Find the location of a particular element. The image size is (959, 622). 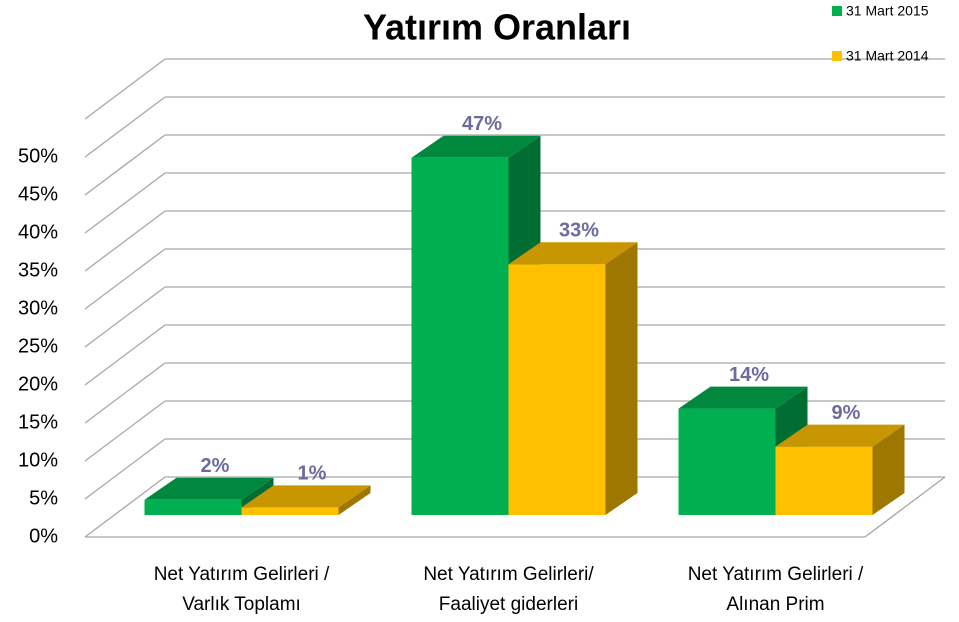

x-tick-label: Net Yatırım Gelirleri / Alınan Prim is located at coordinates (775, 589).